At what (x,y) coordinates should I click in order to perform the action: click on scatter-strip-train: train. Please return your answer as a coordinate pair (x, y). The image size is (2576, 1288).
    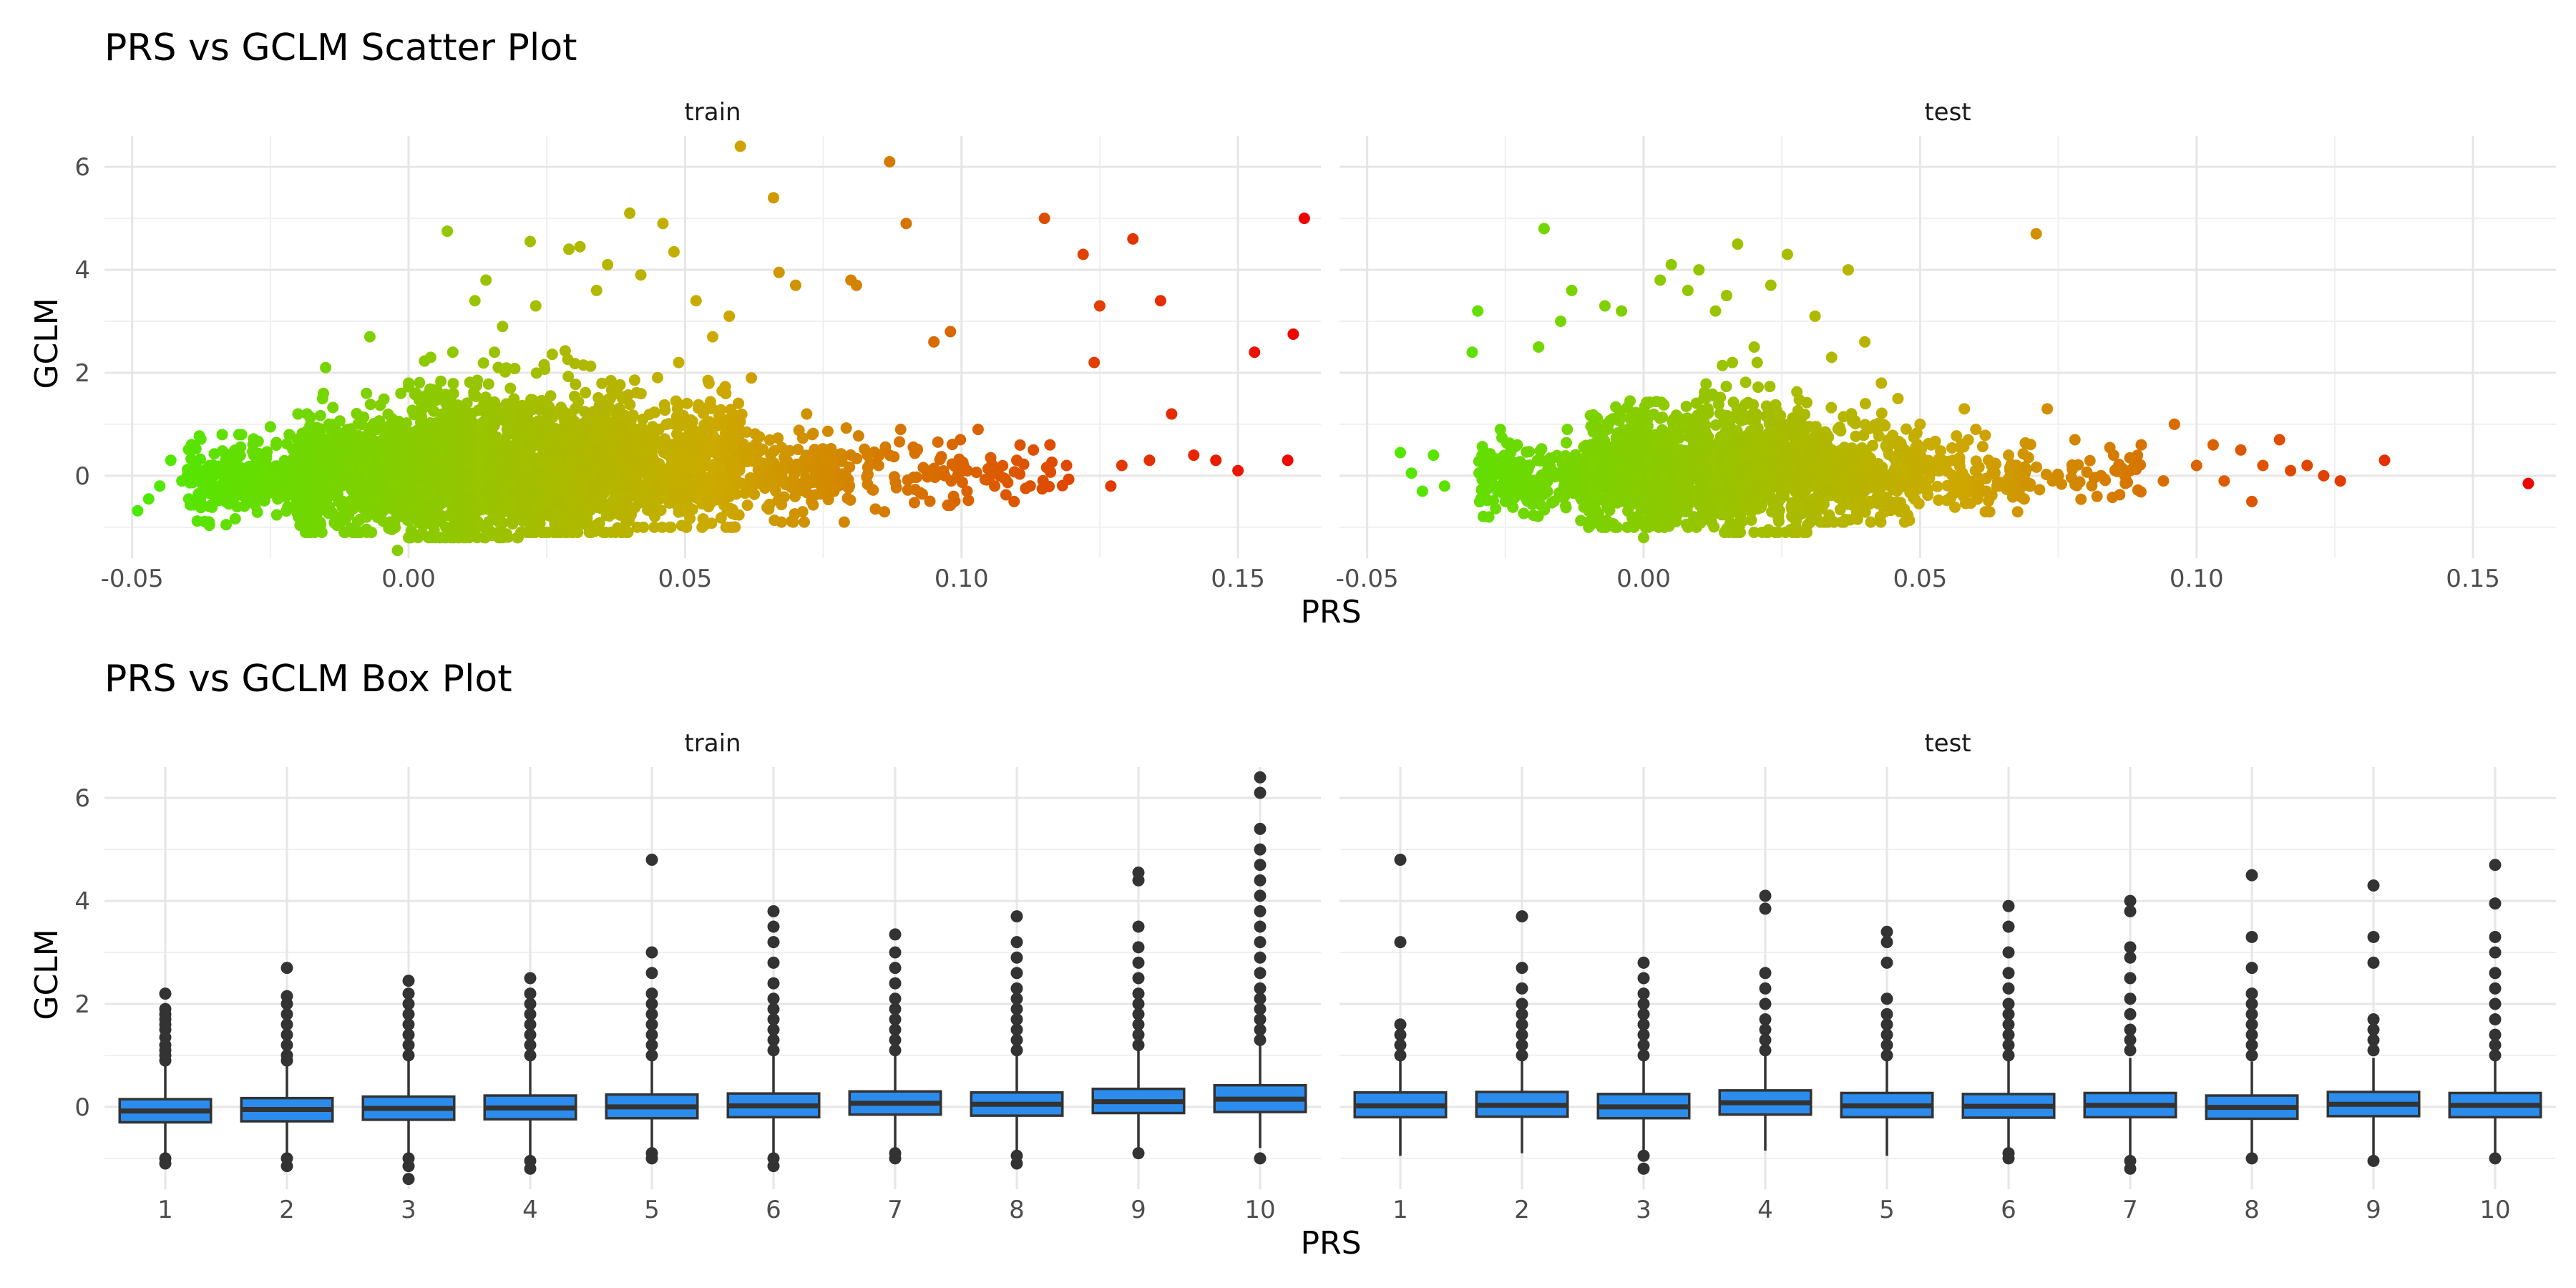
    Looking at the image, I should click on (712, 112).